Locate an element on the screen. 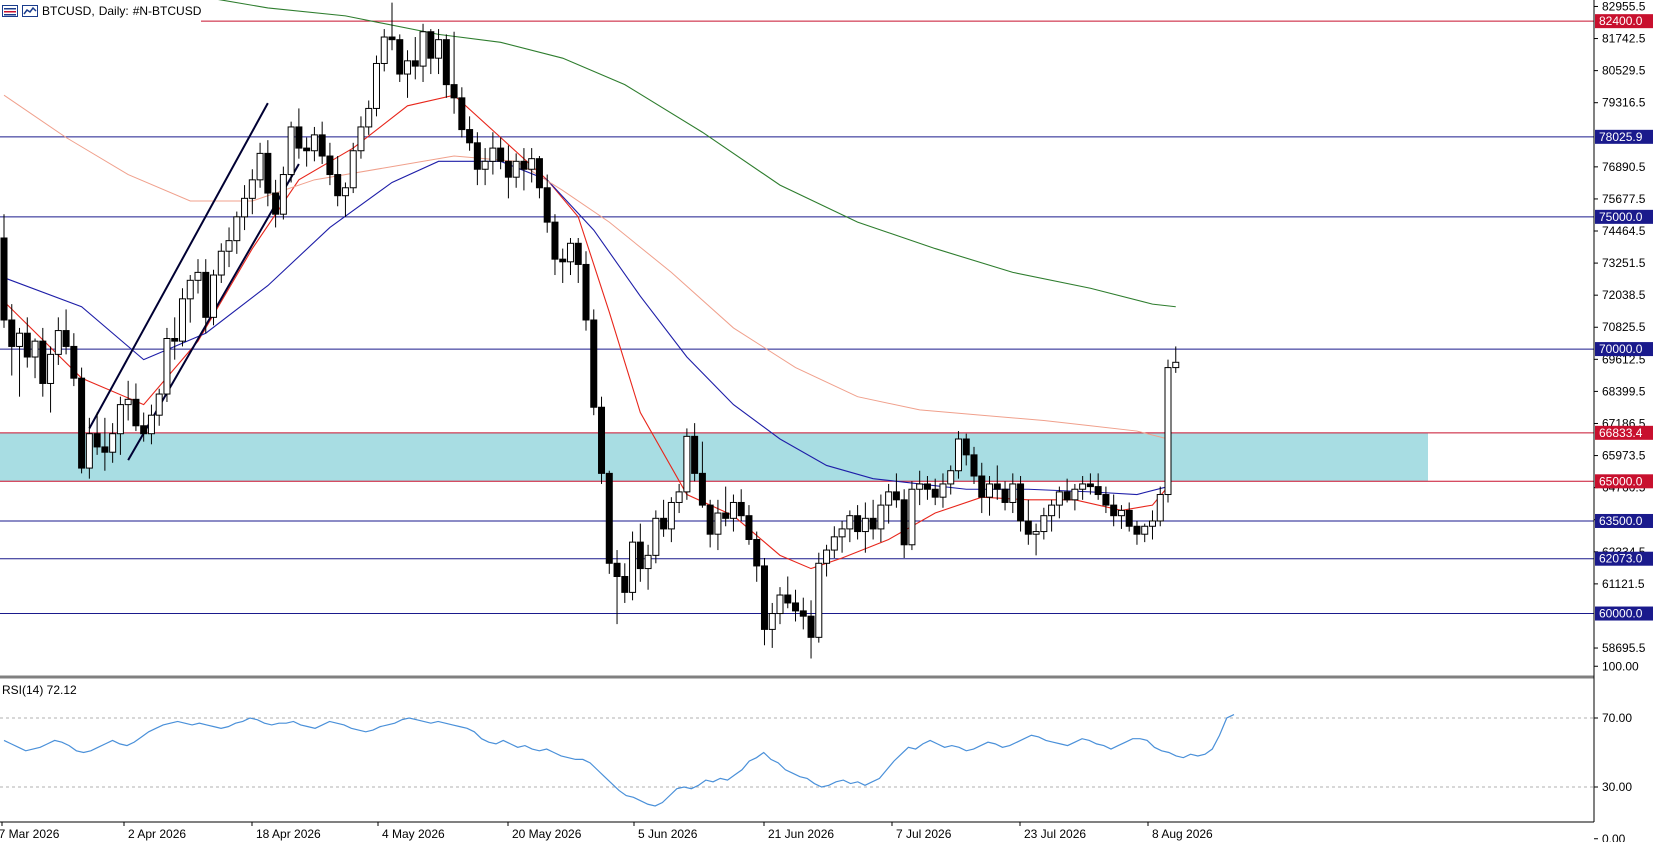 This screenshot has height=847, width=1664. date-tick-label: 7 Jul 2026 is located at coordinates (924, 834).